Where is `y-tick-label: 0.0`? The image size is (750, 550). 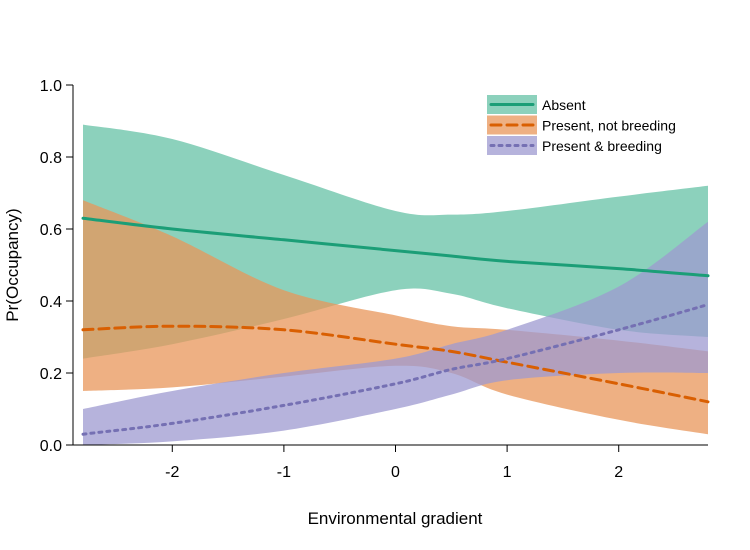 y-tick-label: 0.0 is located at coordinates (51, 446).